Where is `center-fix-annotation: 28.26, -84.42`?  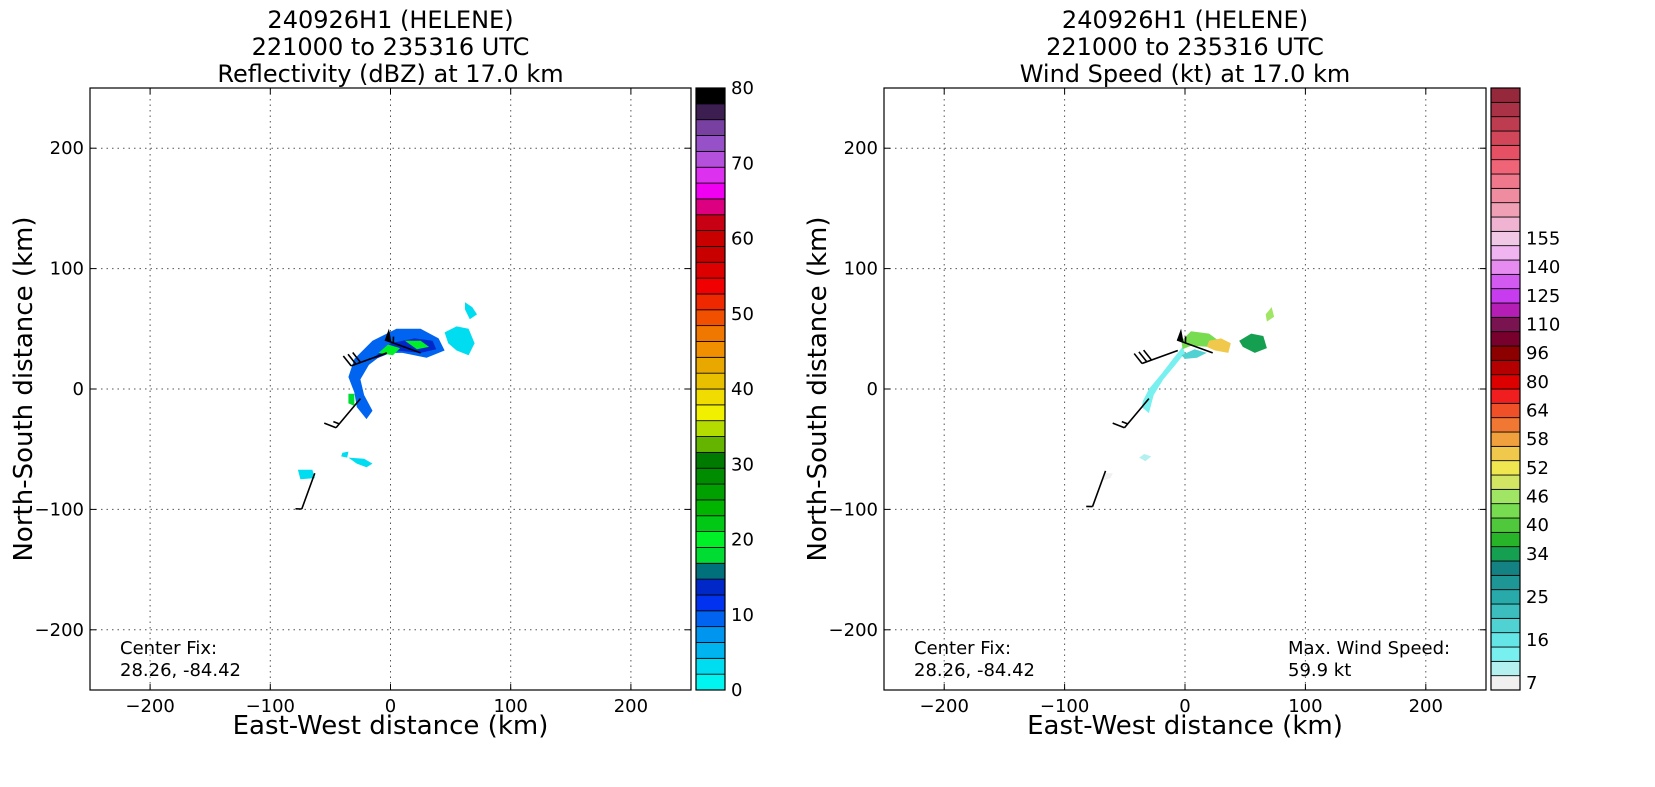 center-fix-annotation: 28.26, -84.42 is located at coordinates (180, 670).